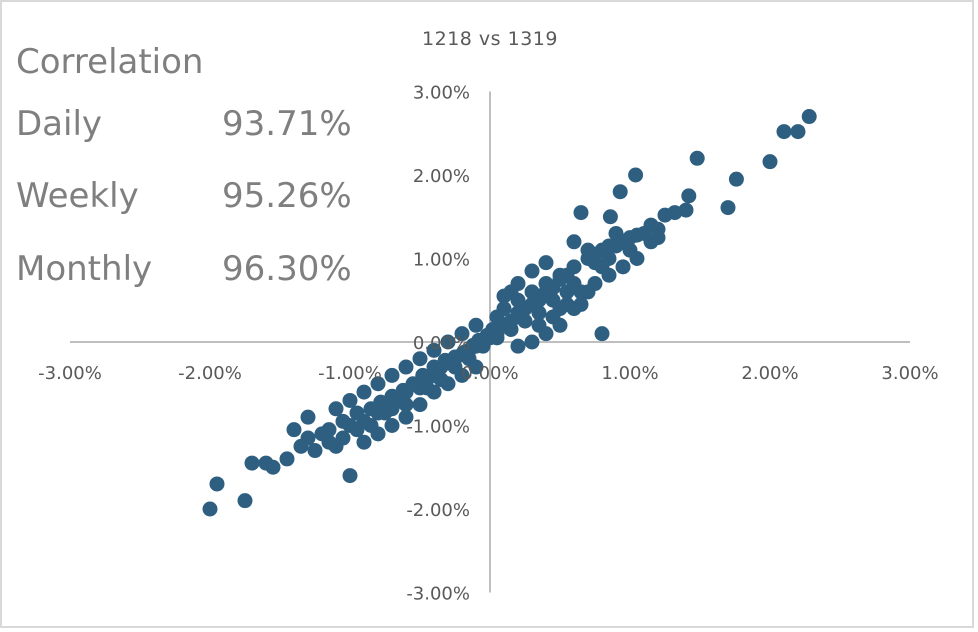 The width and height of the screenshot is (978, 632). What do you see at coordinates (441, 176) in the screenshot?
I see `y-tick-label: 2.00%` at bounding box center [441, 176].